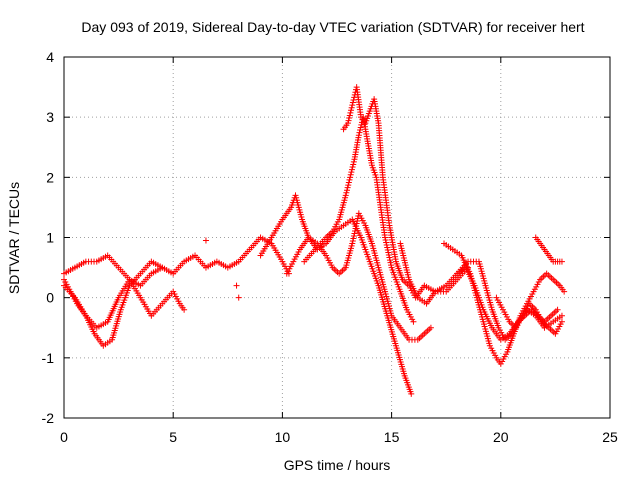  Describe the element at coordinates (222, 269) in the screenshot. I see `series-outliers` at that location.